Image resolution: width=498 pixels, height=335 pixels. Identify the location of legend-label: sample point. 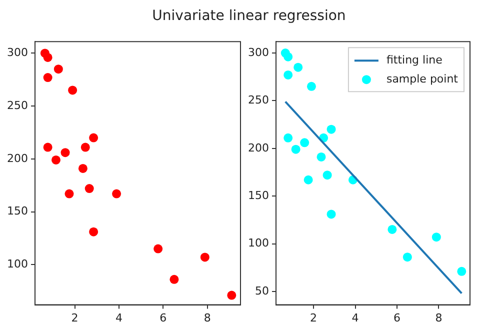
(422, 79).